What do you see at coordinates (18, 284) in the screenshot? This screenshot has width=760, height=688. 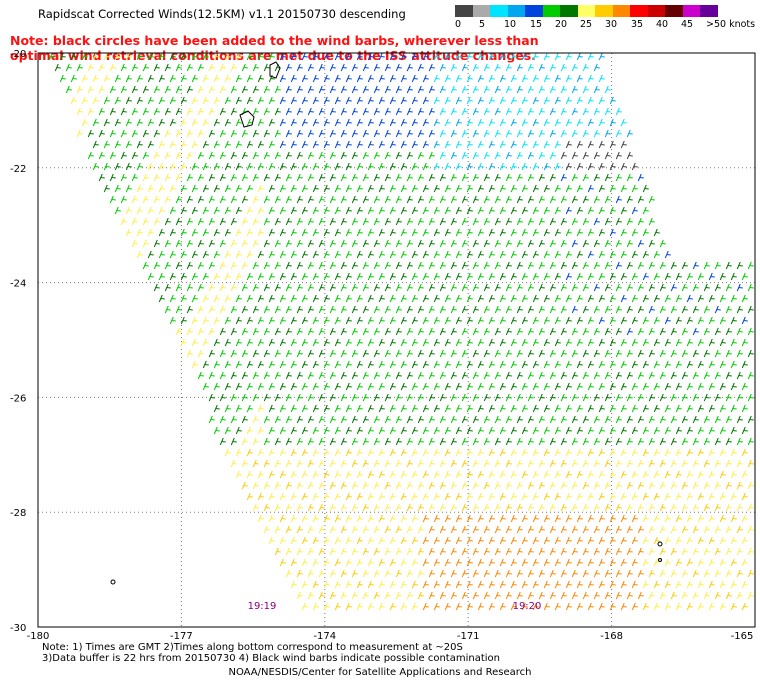 I see `latitude-label: -24` at bounding box center [18, 284].